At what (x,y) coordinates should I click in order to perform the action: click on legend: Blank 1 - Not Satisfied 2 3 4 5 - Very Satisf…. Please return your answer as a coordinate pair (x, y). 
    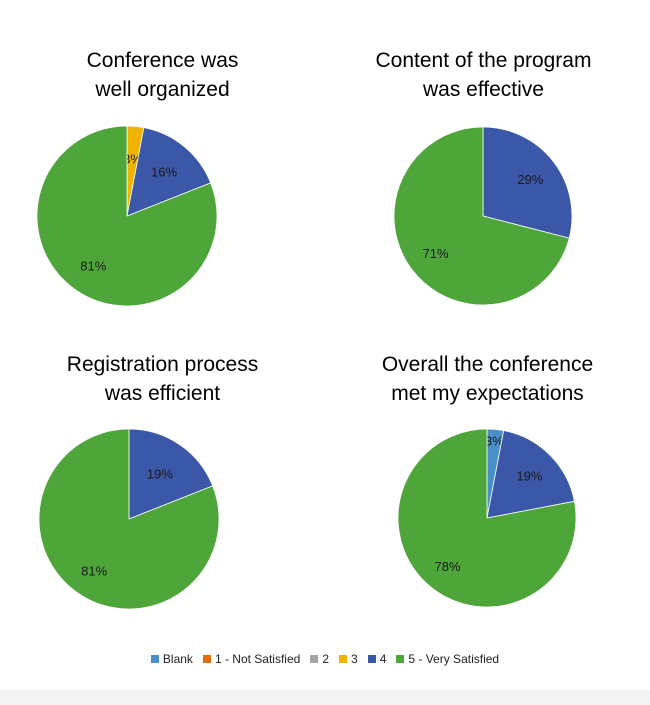
    Looking at the image, I should click on (325, 659).